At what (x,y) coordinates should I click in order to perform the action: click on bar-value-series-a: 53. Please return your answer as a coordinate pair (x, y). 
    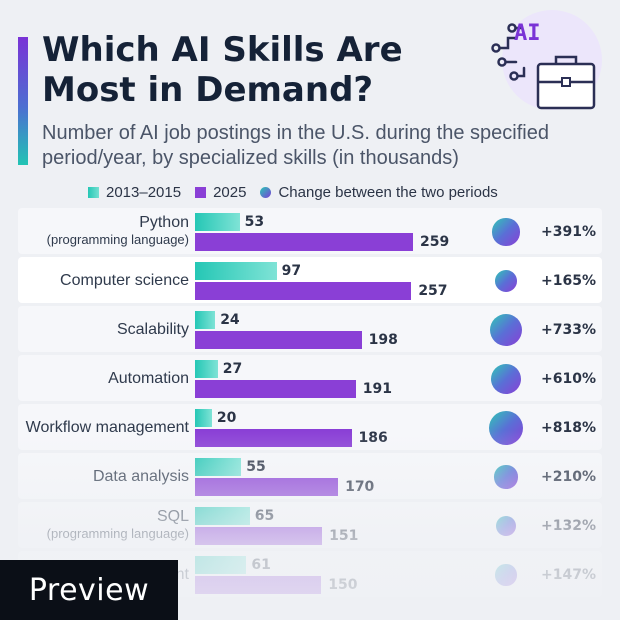
    Looking at the image, I should click on (254, 222).